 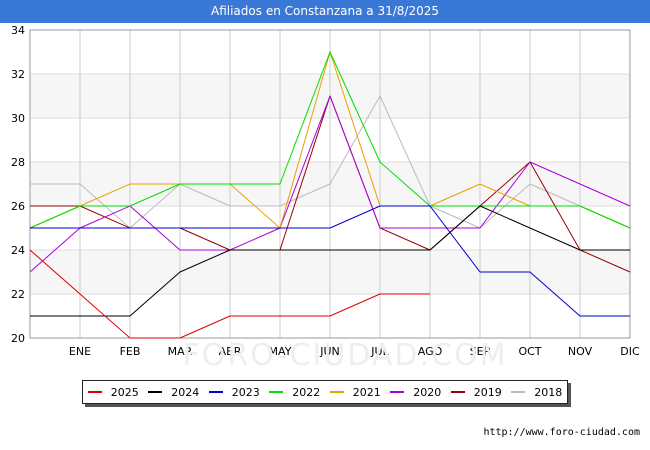 What do you see at coordinates (325, 392) in the screenshot?
I see `legend: 2025 2024 2023 2022 2021 2020 2019 2018` at bounding box center [325, 392].